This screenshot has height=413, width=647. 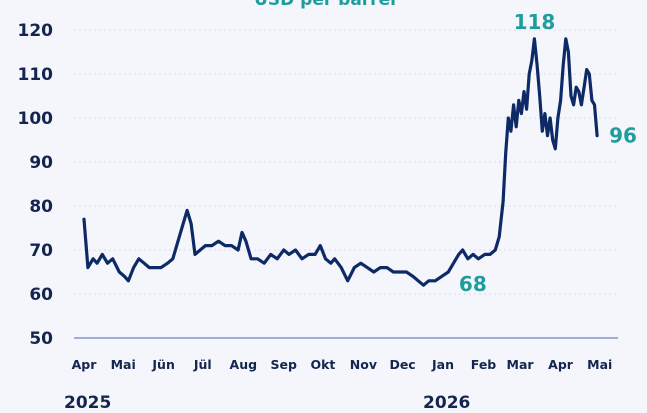 What do you see at coordinates (535, 22) in the screenshot?
I see `value-annotation: 118` at bounding box center [535, 22].